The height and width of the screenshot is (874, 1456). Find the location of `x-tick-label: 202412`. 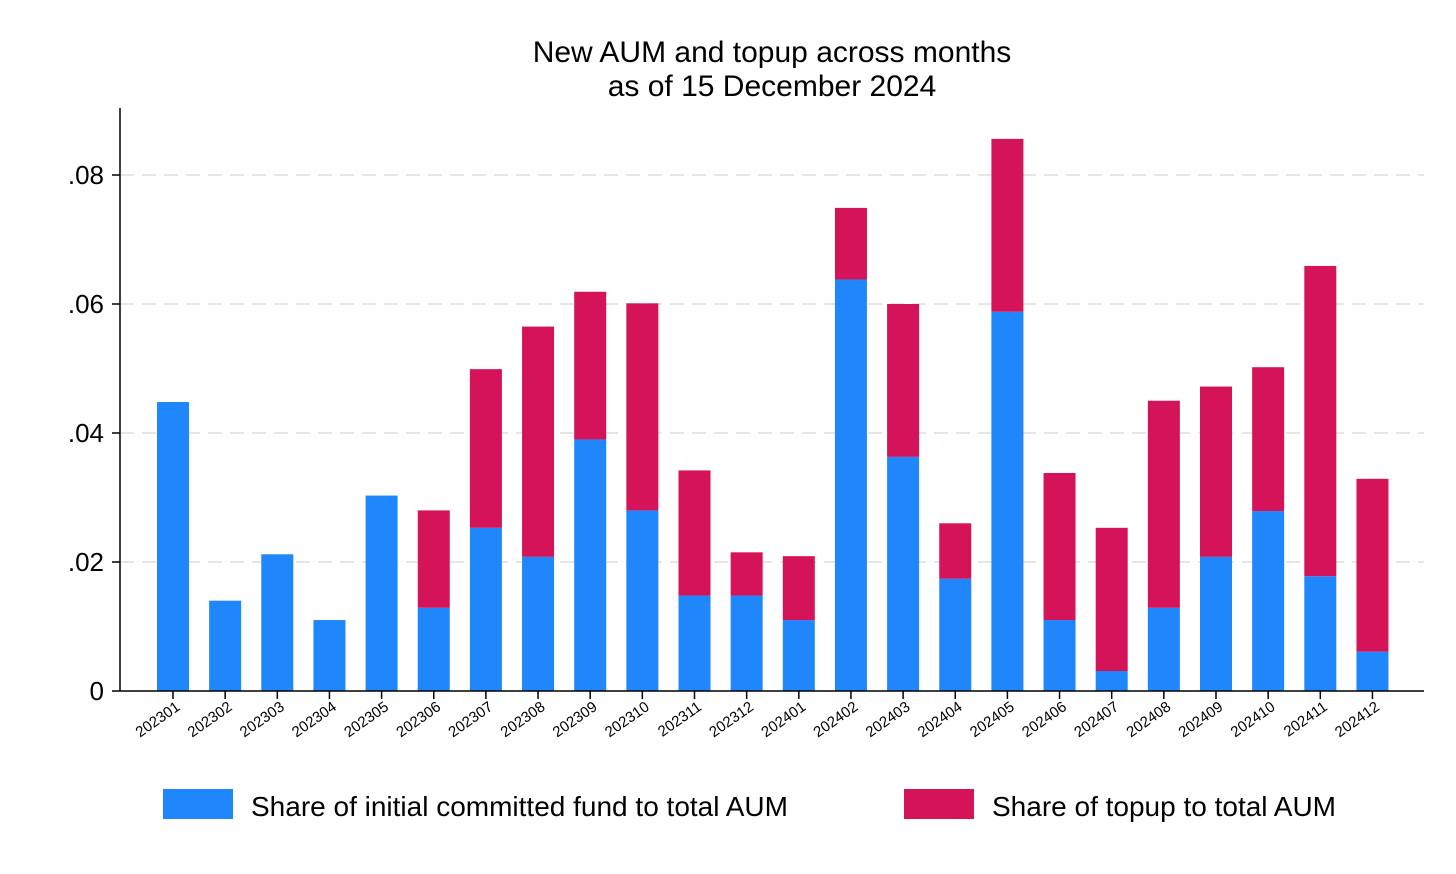

x-tick-label: 202412 is located at coordinates (1357, 719).